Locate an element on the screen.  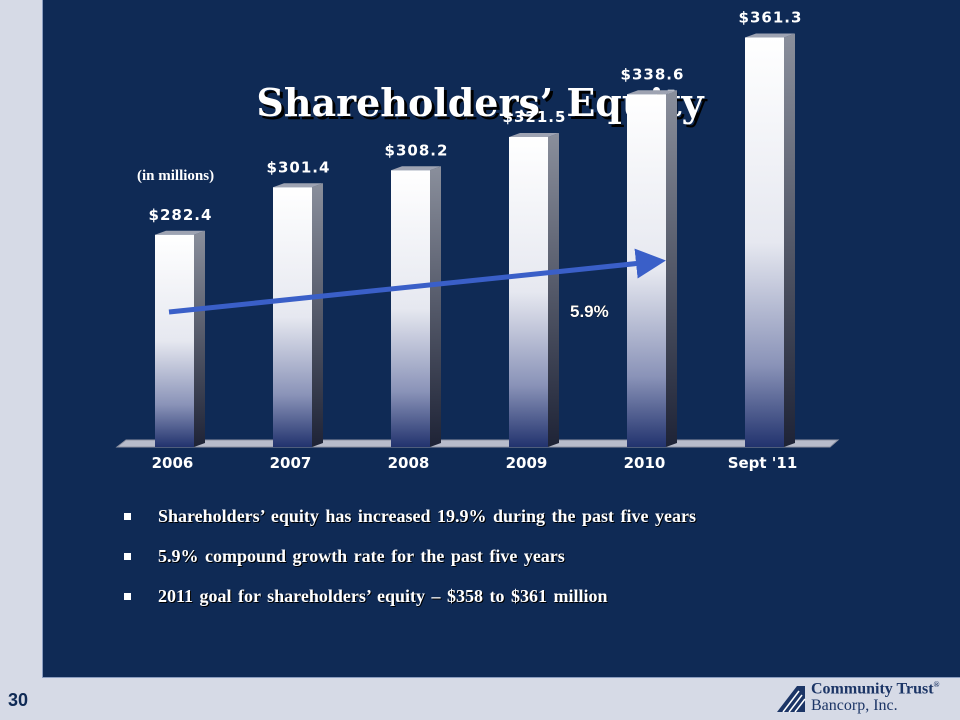
category-label: 2006 is located at coordinates (173, 463).